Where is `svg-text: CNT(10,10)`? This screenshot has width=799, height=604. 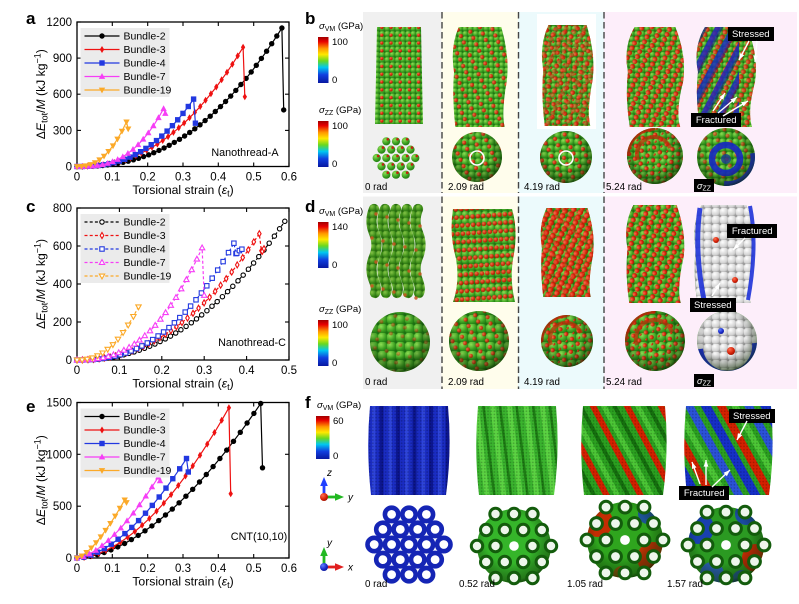 svg-text: CNT(10,10) is located at coordinates (259, 537).